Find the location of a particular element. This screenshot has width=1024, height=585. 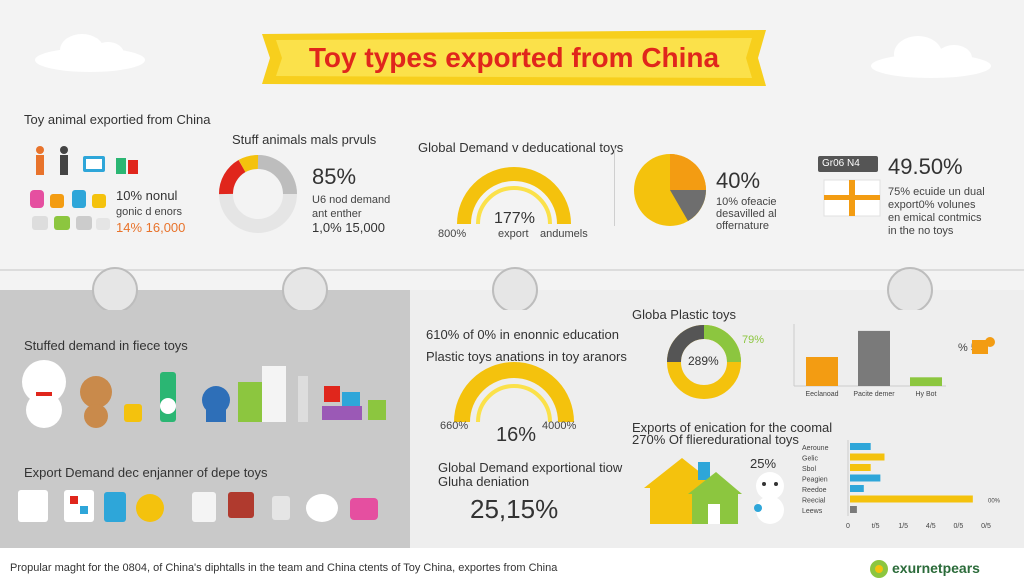

panel1-line2: gonic d enors is located at coordinates (149, 212).